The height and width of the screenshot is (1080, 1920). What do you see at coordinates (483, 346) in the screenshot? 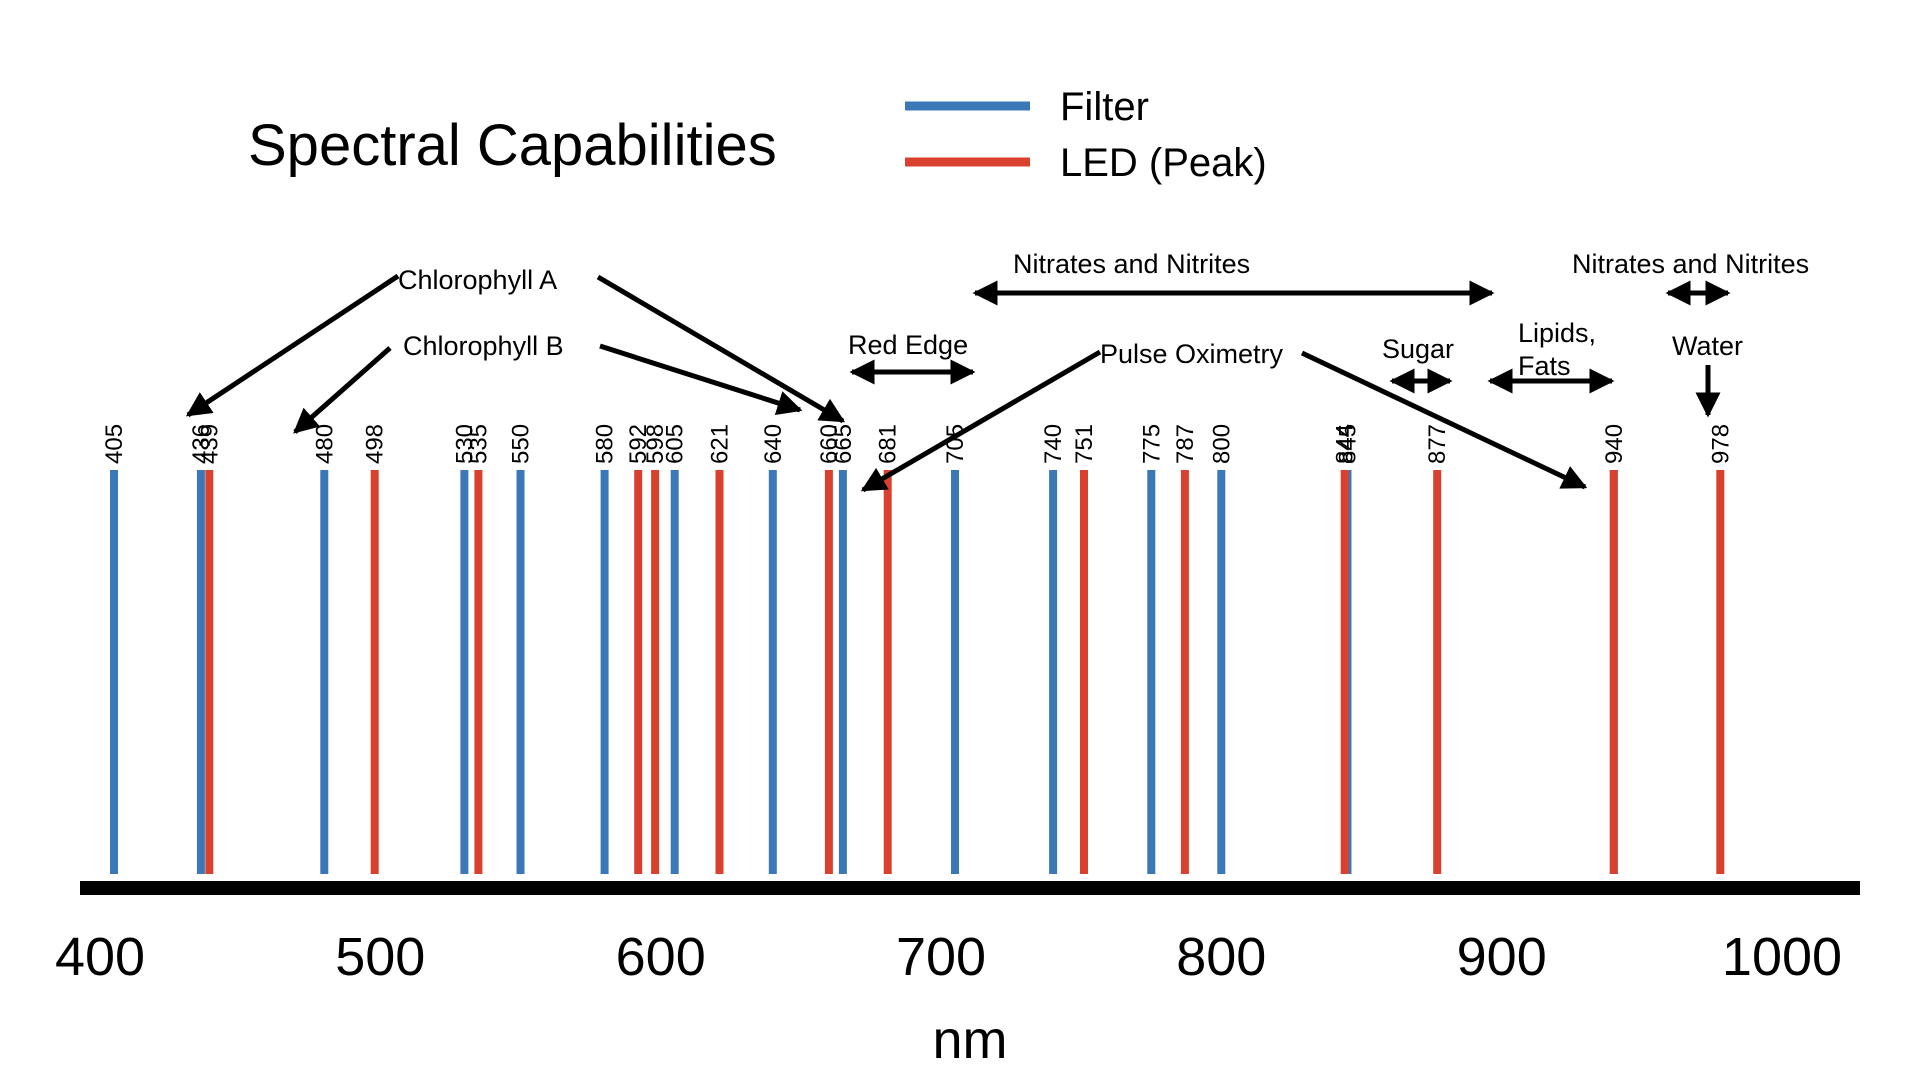
I see `chlorophyll-b-label: Chlorophyll B` at bounding box center [483, 346].